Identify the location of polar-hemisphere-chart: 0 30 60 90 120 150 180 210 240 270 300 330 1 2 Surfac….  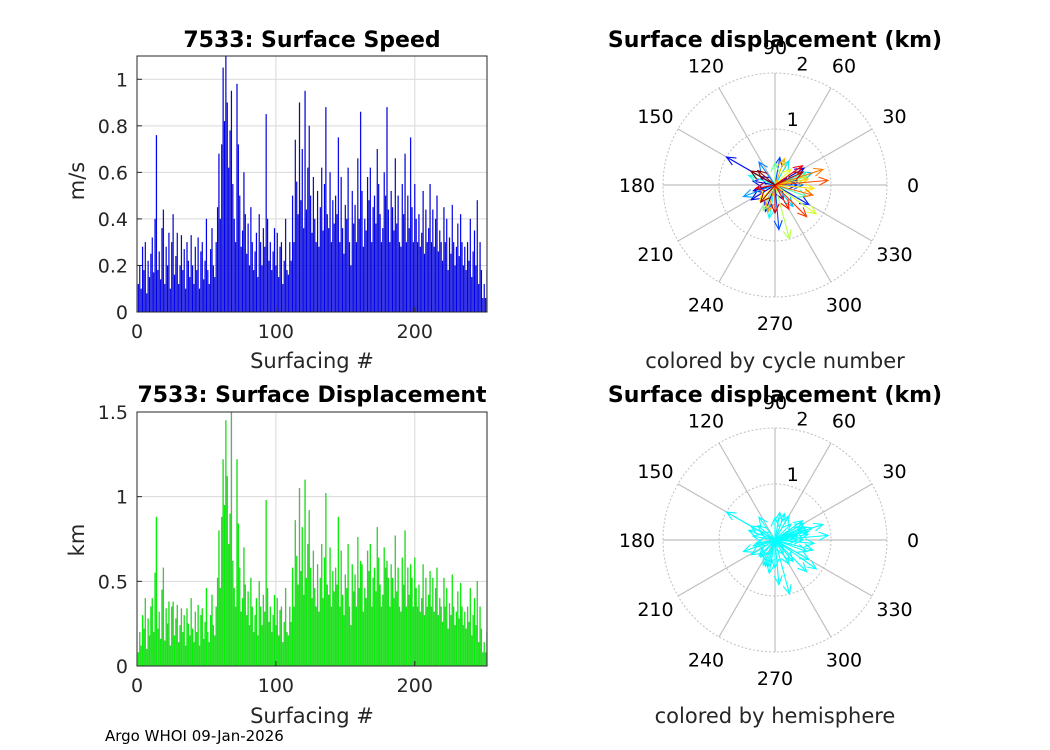
(775, 555).